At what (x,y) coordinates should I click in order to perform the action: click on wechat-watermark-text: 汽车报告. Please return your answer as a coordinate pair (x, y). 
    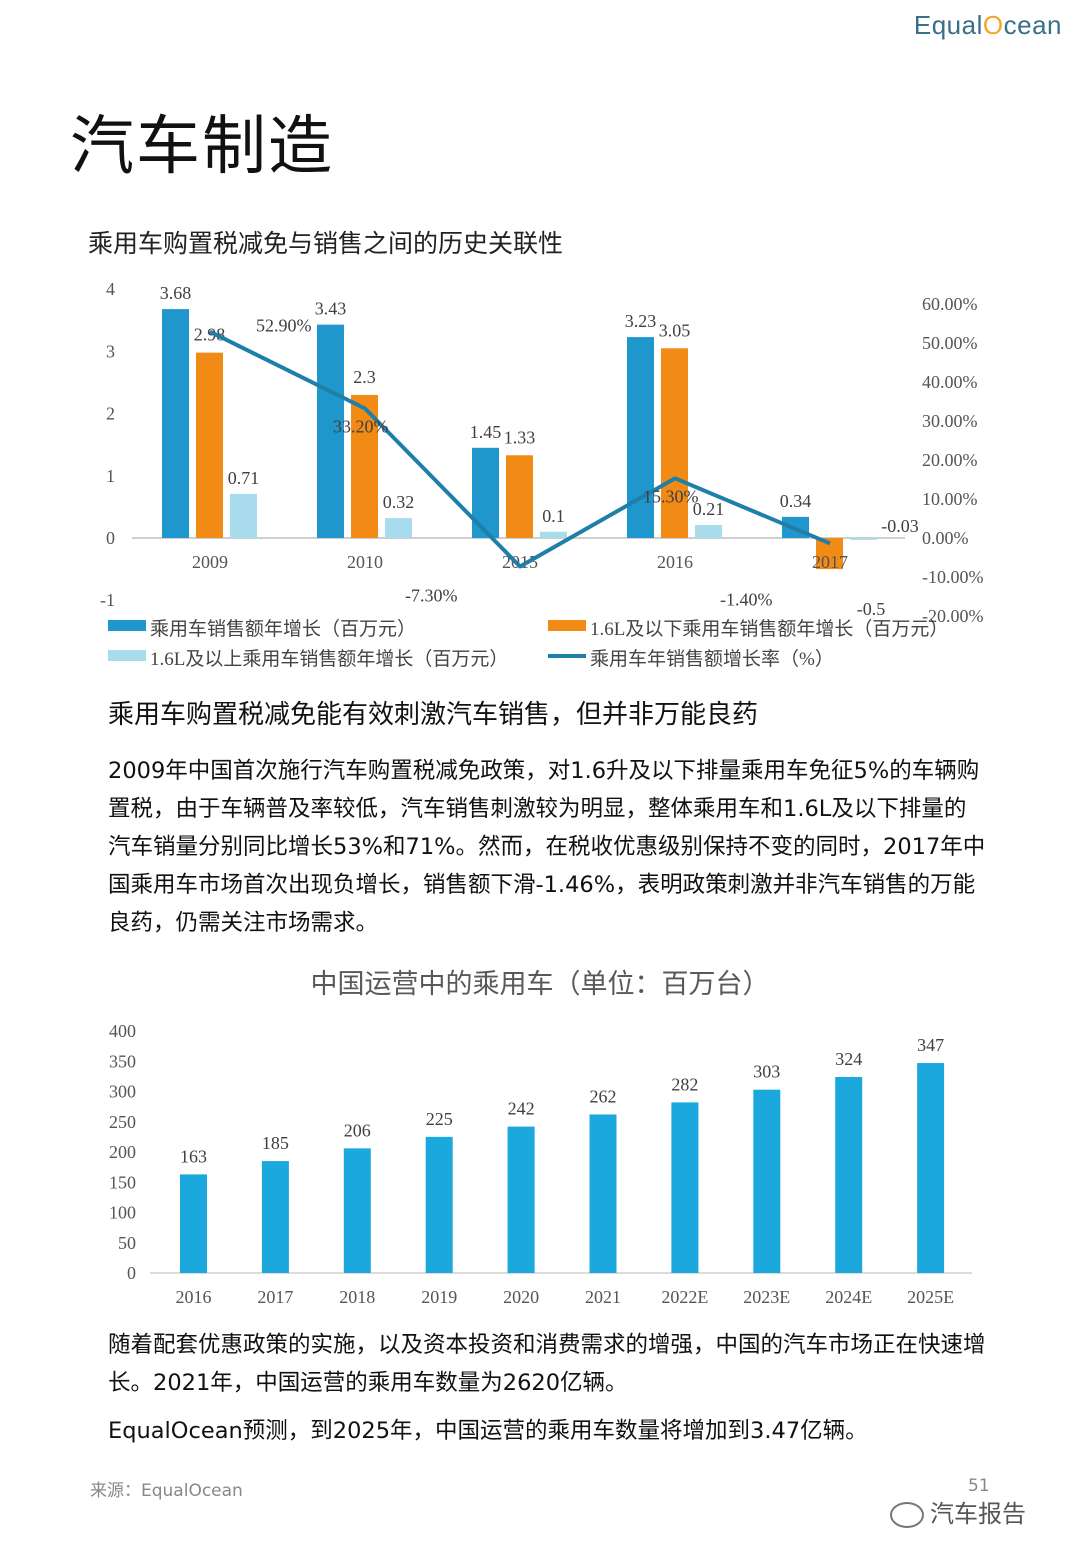
    Looking at the image, I should click on (978, 1514).